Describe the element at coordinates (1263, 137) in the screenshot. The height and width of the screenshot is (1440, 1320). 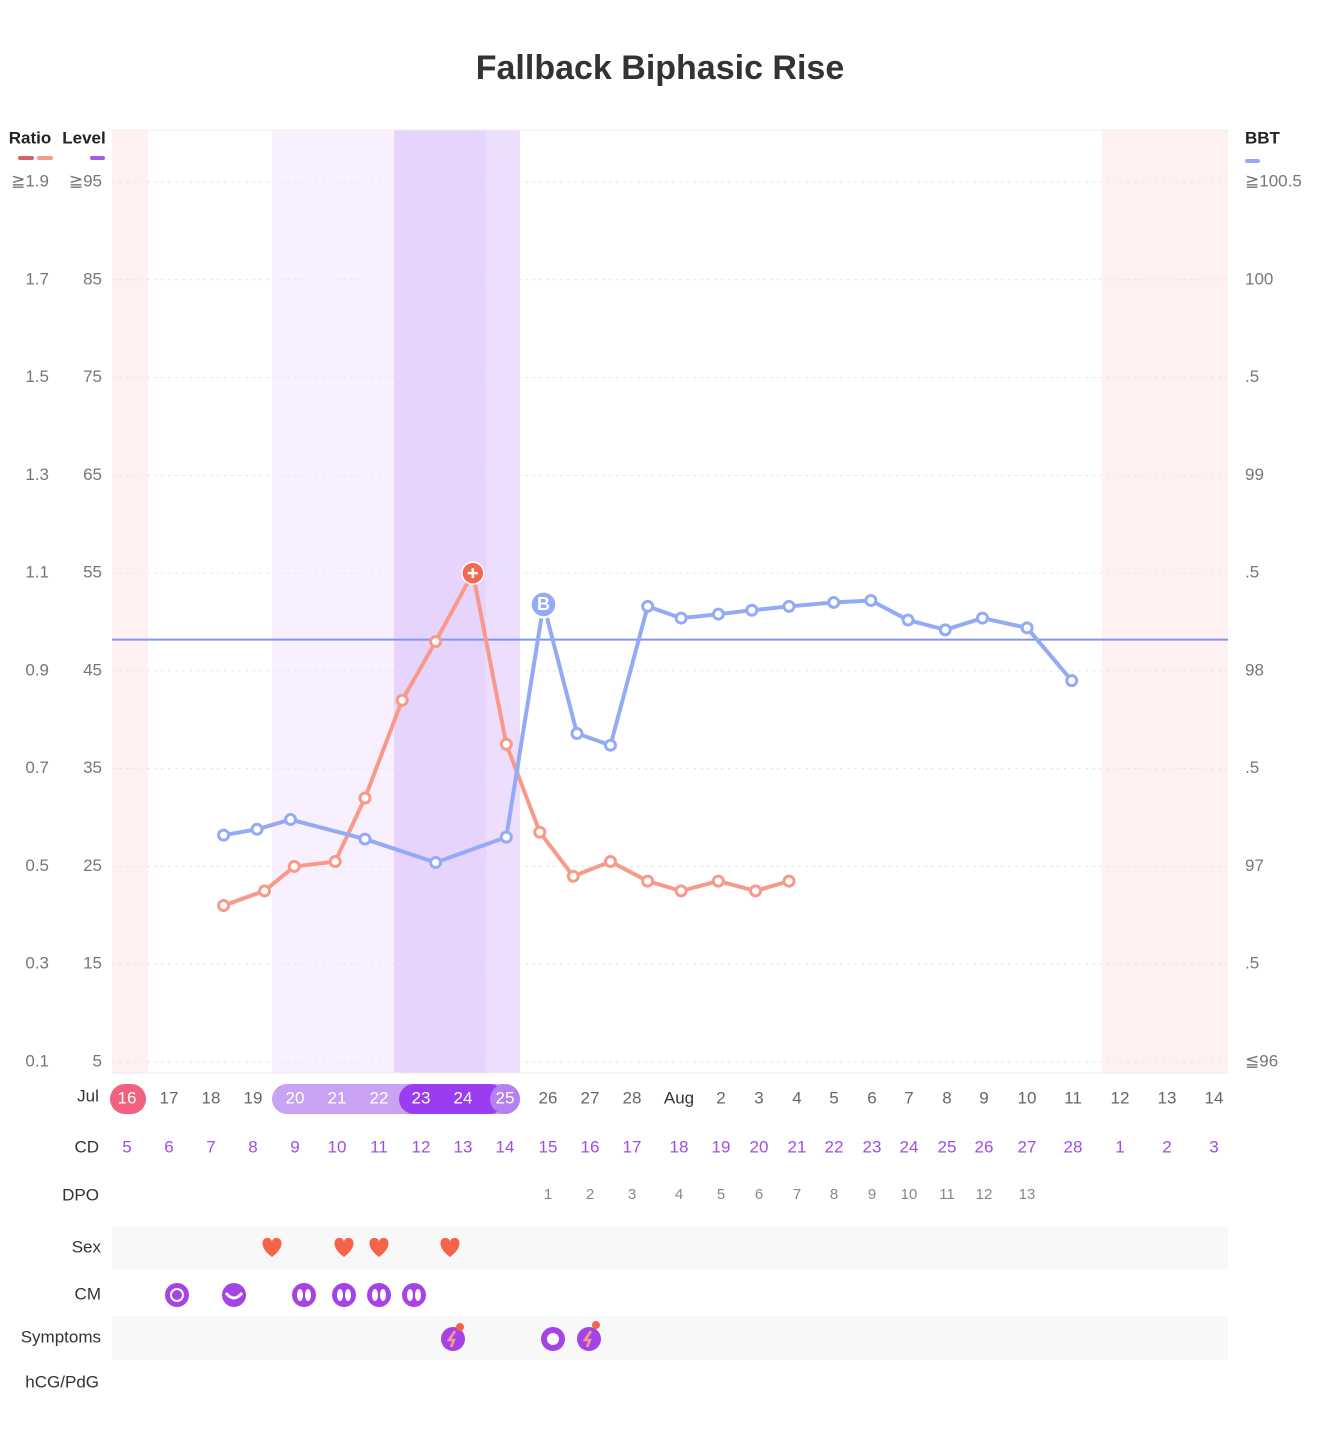
I see `legend-bbt: BBT` at that location.